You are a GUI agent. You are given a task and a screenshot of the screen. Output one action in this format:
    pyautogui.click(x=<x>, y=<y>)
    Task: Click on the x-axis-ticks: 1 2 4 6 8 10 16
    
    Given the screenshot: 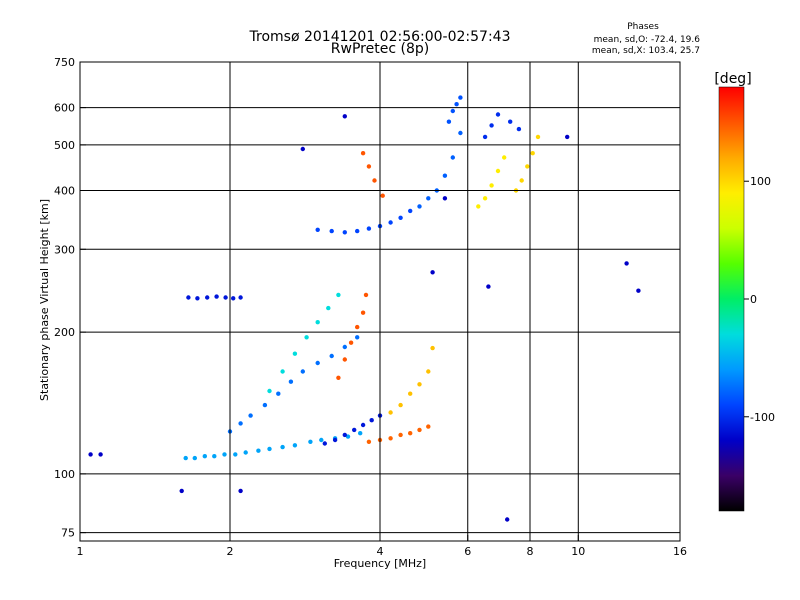 What is the action you would take?
    pyautogui.click(x=382, y=546)
    